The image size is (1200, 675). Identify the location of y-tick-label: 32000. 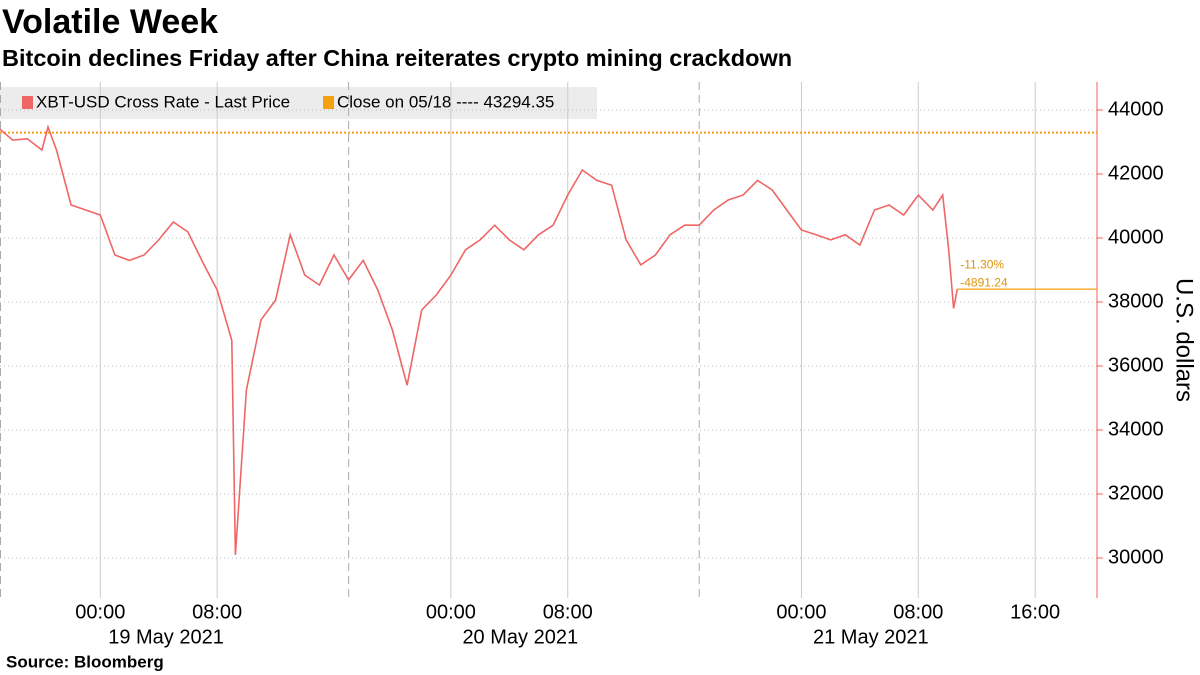
(1136, 493).